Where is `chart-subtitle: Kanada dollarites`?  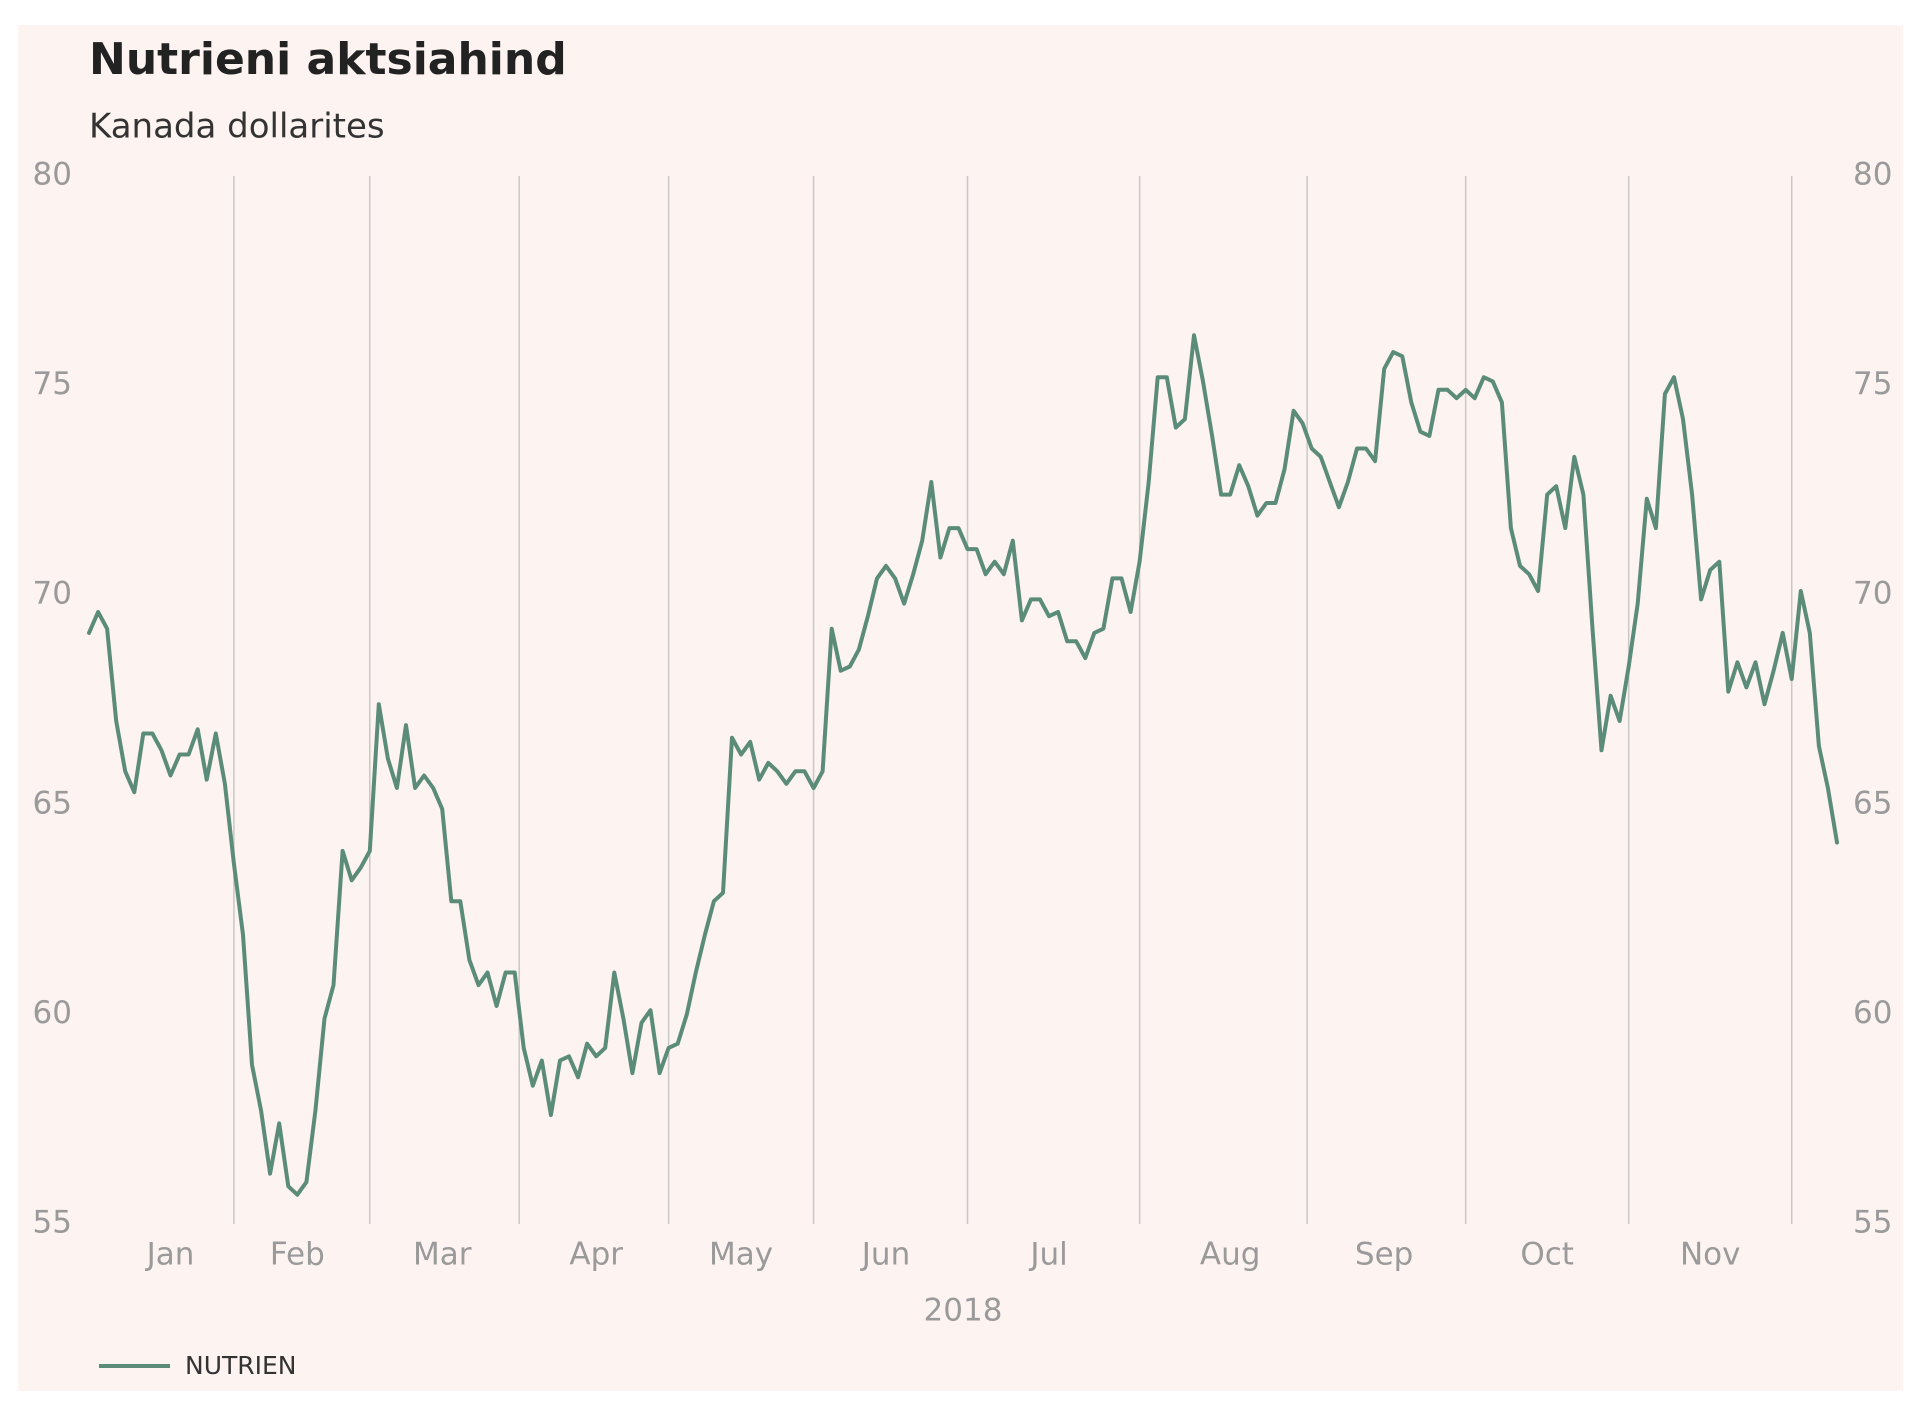
chart-subtitle: Kanada dollarites is located at coordinates (237, 127).